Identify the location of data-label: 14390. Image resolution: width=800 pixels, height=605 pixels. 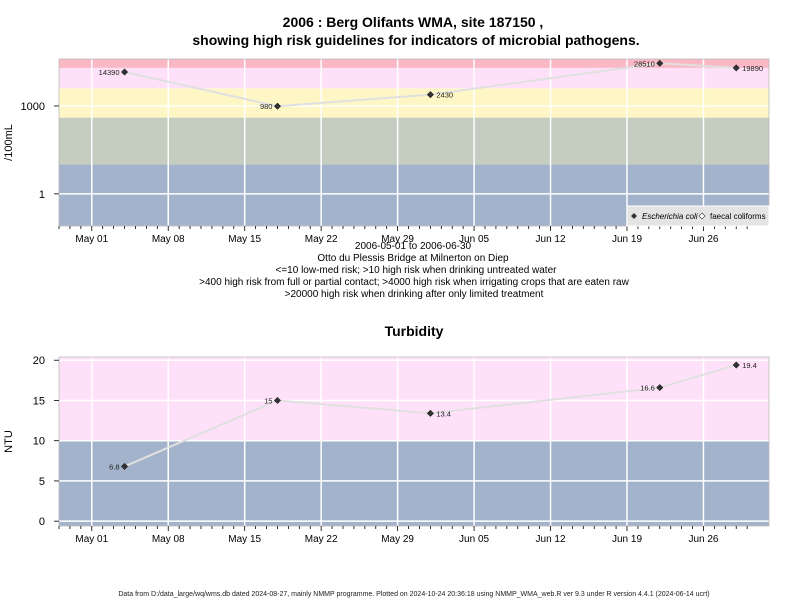
(109, 72).